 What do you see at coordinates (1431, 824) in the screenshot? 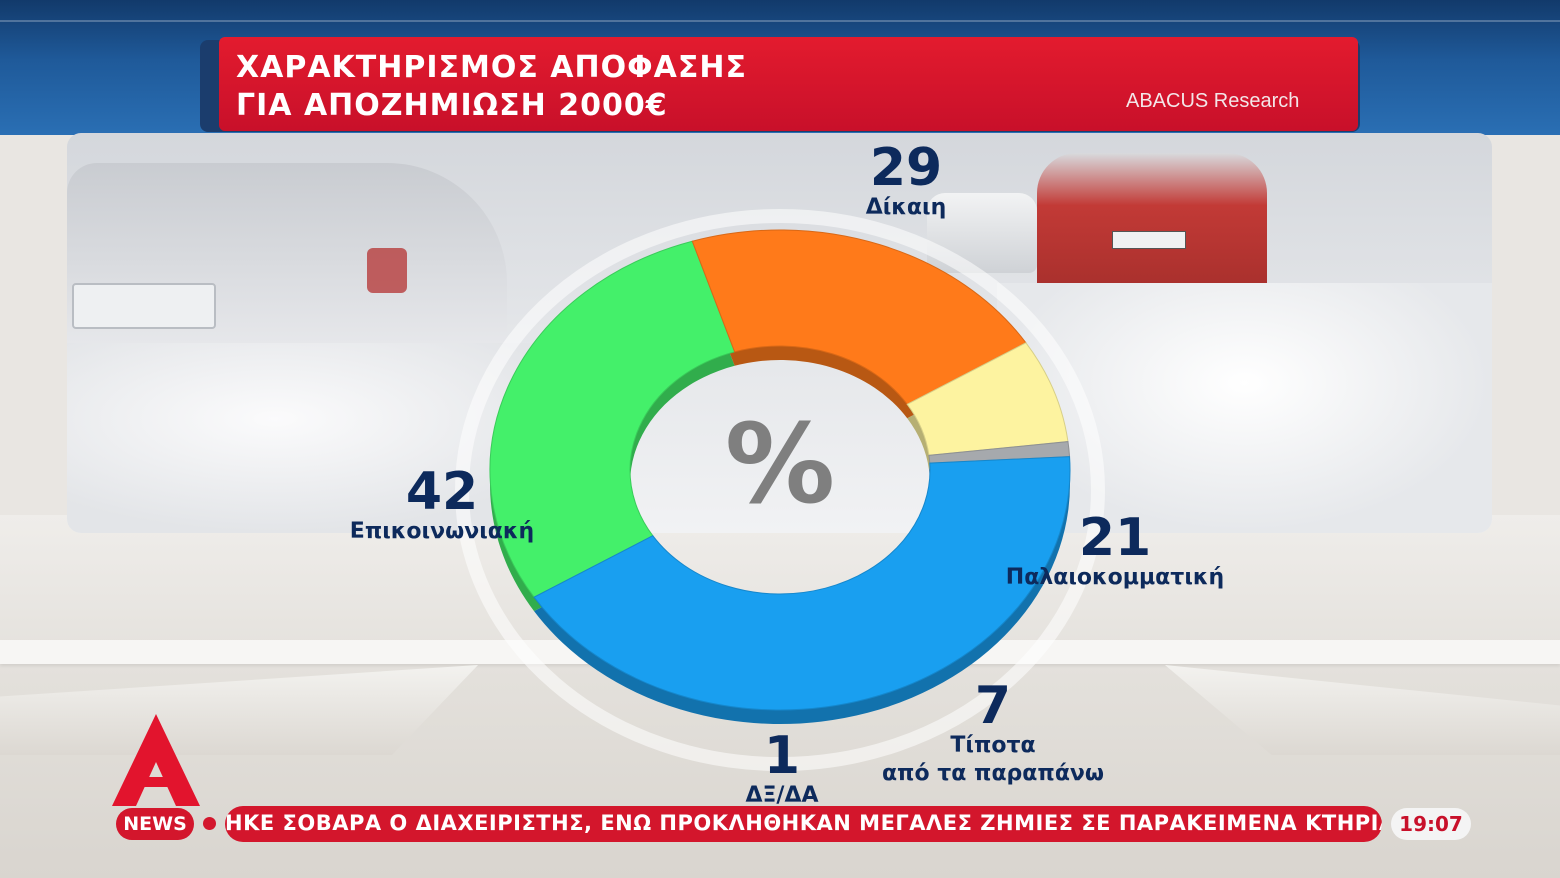
I see `clock: 19:07` at bounding box center [1431, 824].